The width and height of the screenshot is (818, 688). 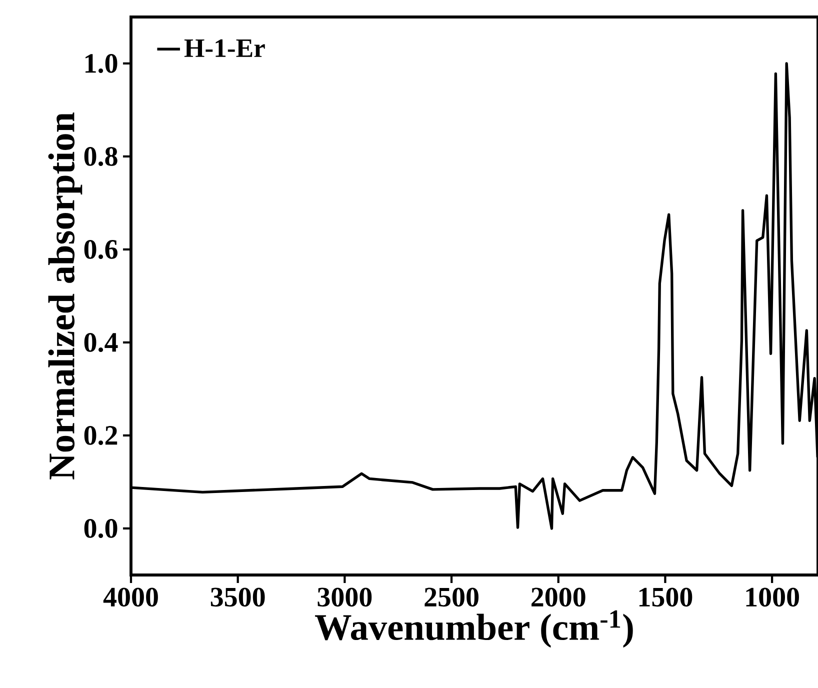 I want to click on x-tick-label: 3000, so click(x=345, y=597).